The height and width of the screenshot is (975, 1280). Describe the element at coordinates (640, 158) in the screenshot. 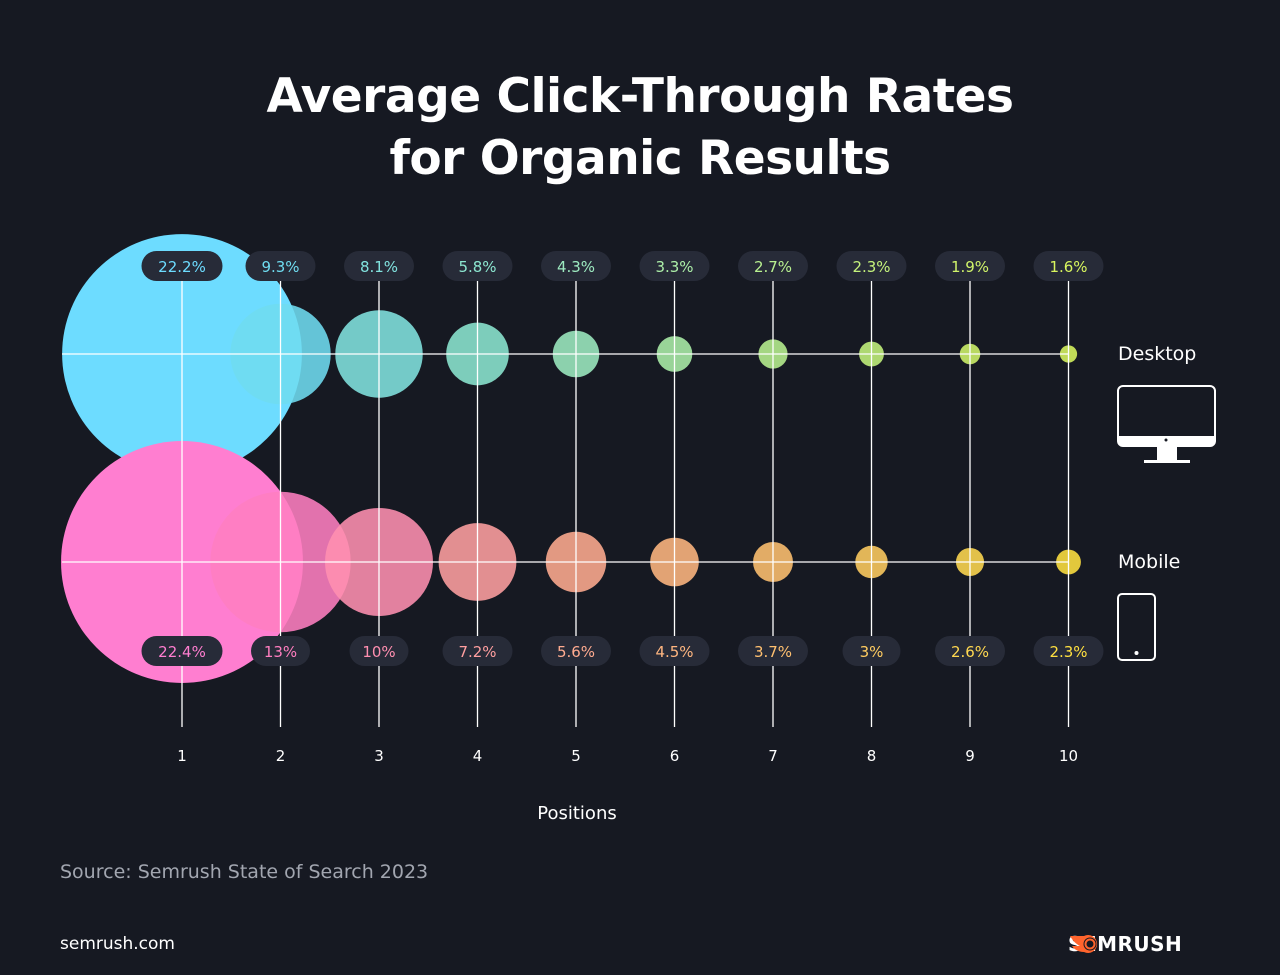

I see `title-line-2: for Organic Results` at that location.